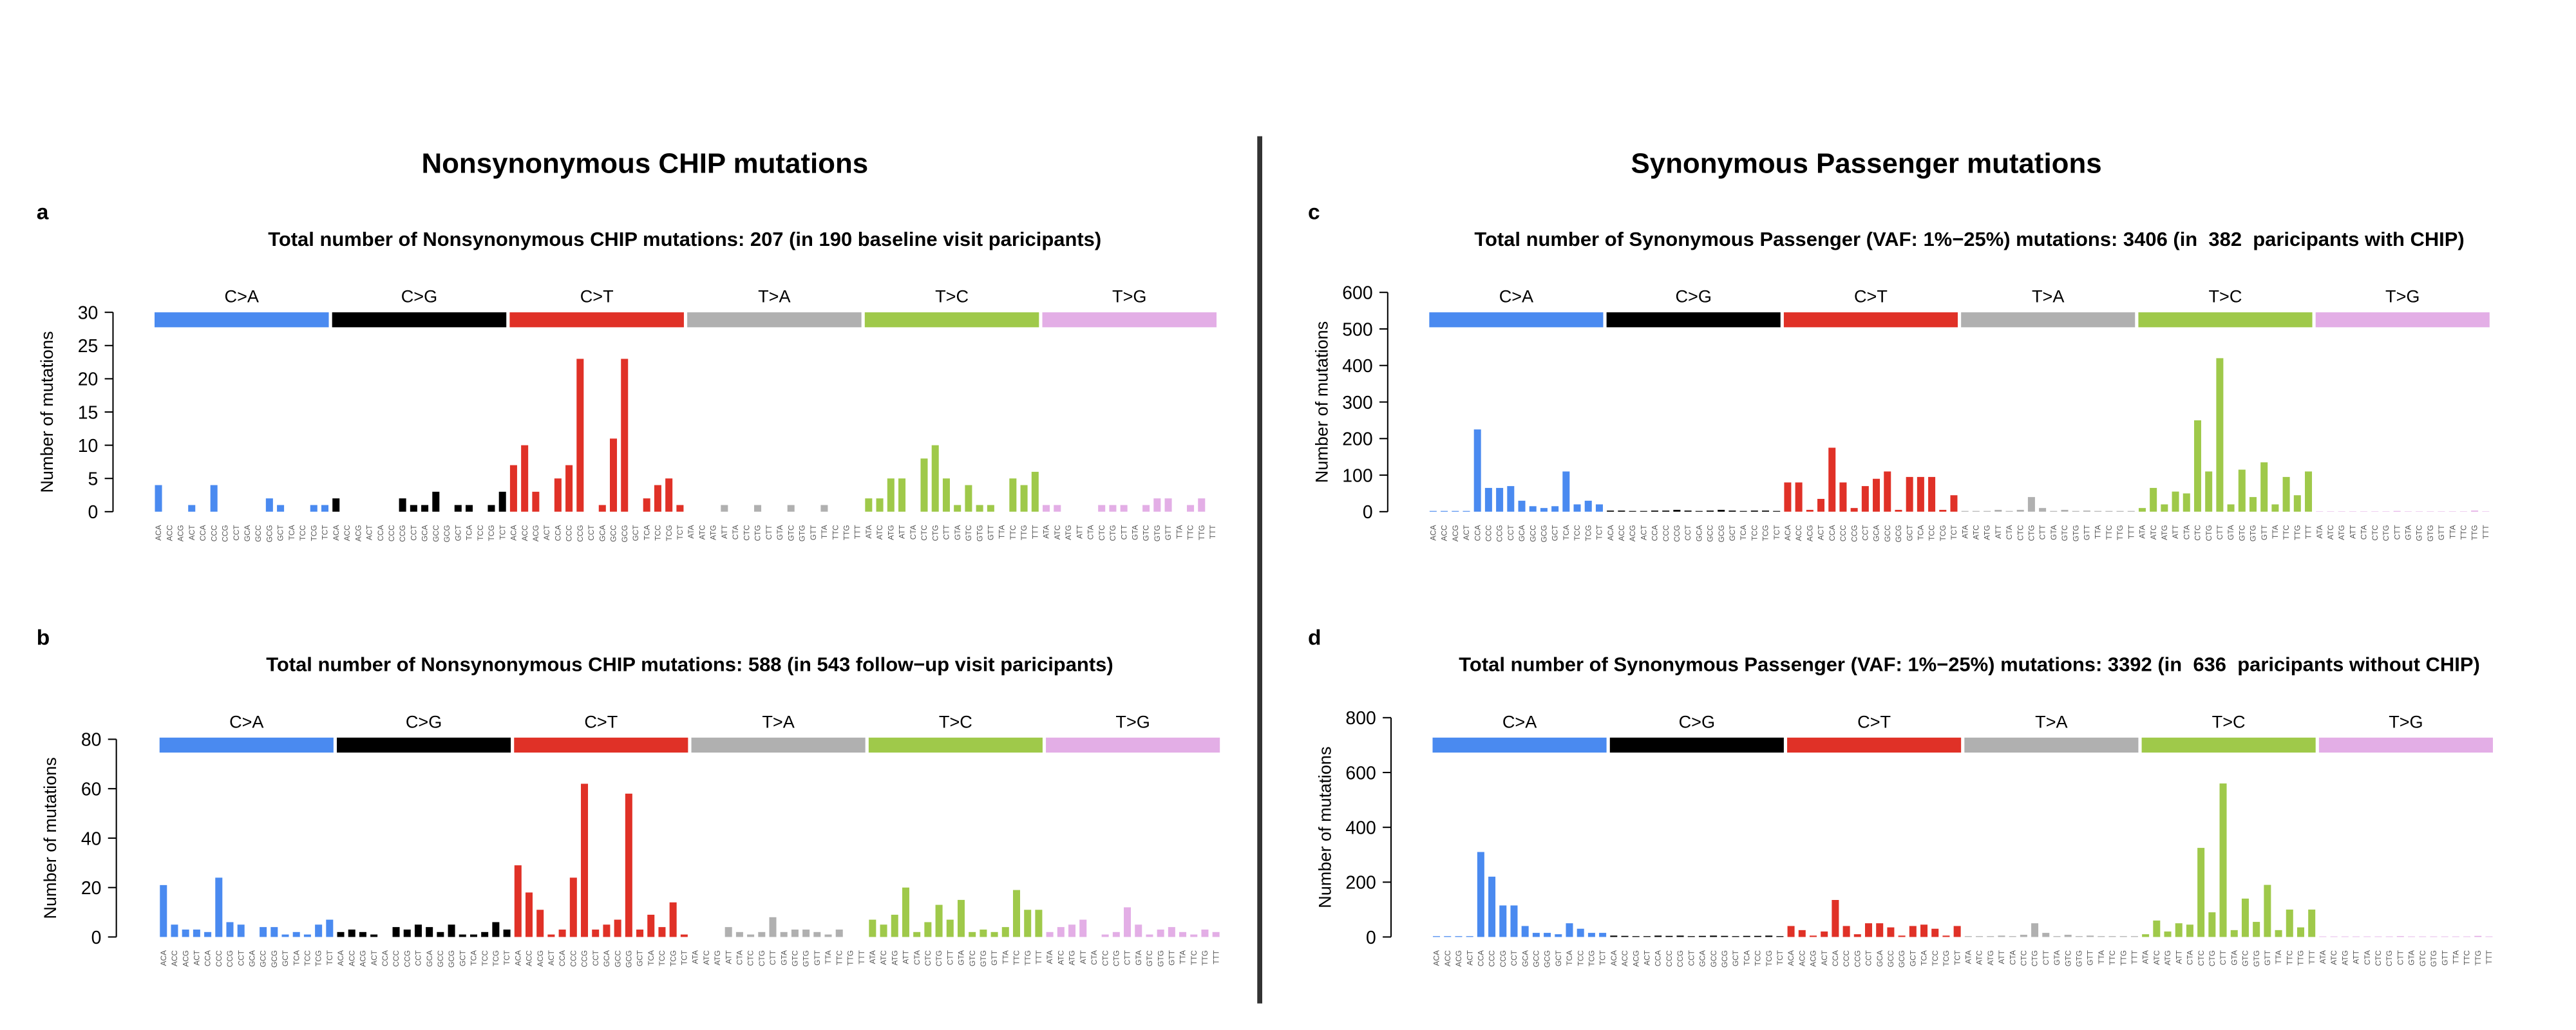 Image resolution: width=2576 pixels, height=1030 pixels. I want to click on panel-label: d, so click(1315, 638).